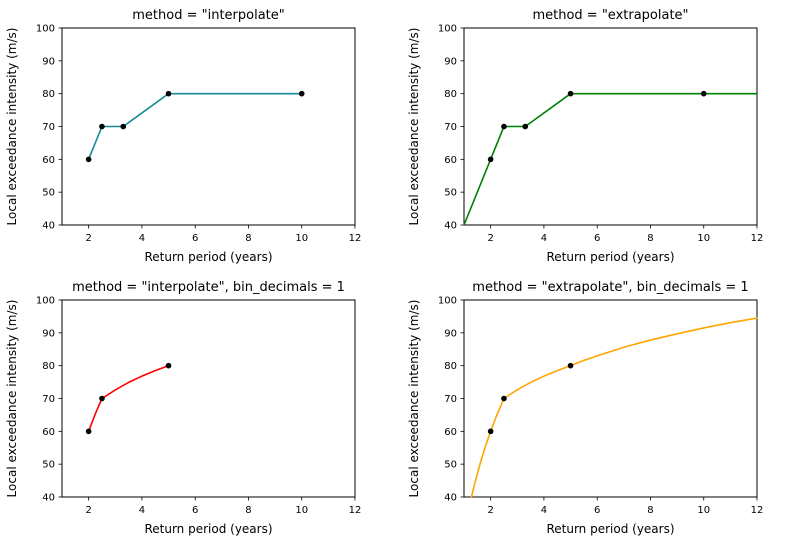 The height and width of the screenshot is (545, 805). What do you see at coordinates (610, 287) in the screenshot?
I see `plot-title: method = "extrapolate", bin_decimals = 1` at bounding box center [610, 287].